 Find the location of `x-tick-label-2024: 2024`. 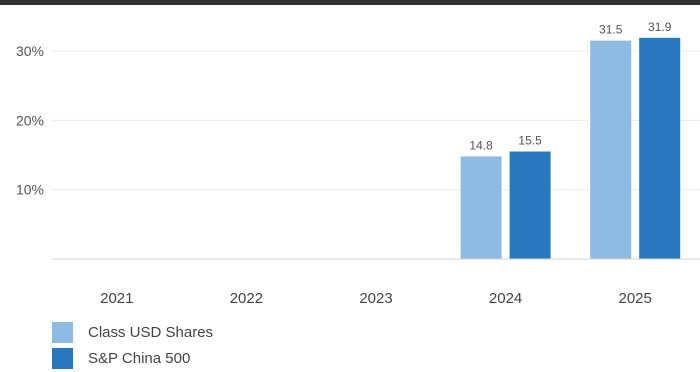

x-tick-label-2024: 2024 is located at coordinates (505, 298).